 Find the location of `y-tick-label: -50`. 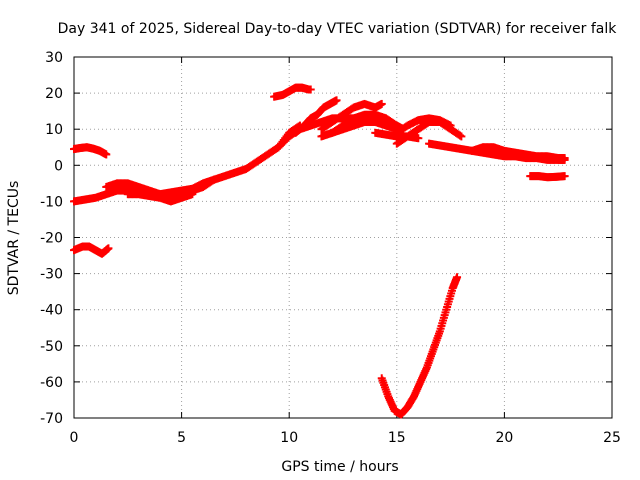

y-tick-label: -50 is located at coordinates (51, 347).